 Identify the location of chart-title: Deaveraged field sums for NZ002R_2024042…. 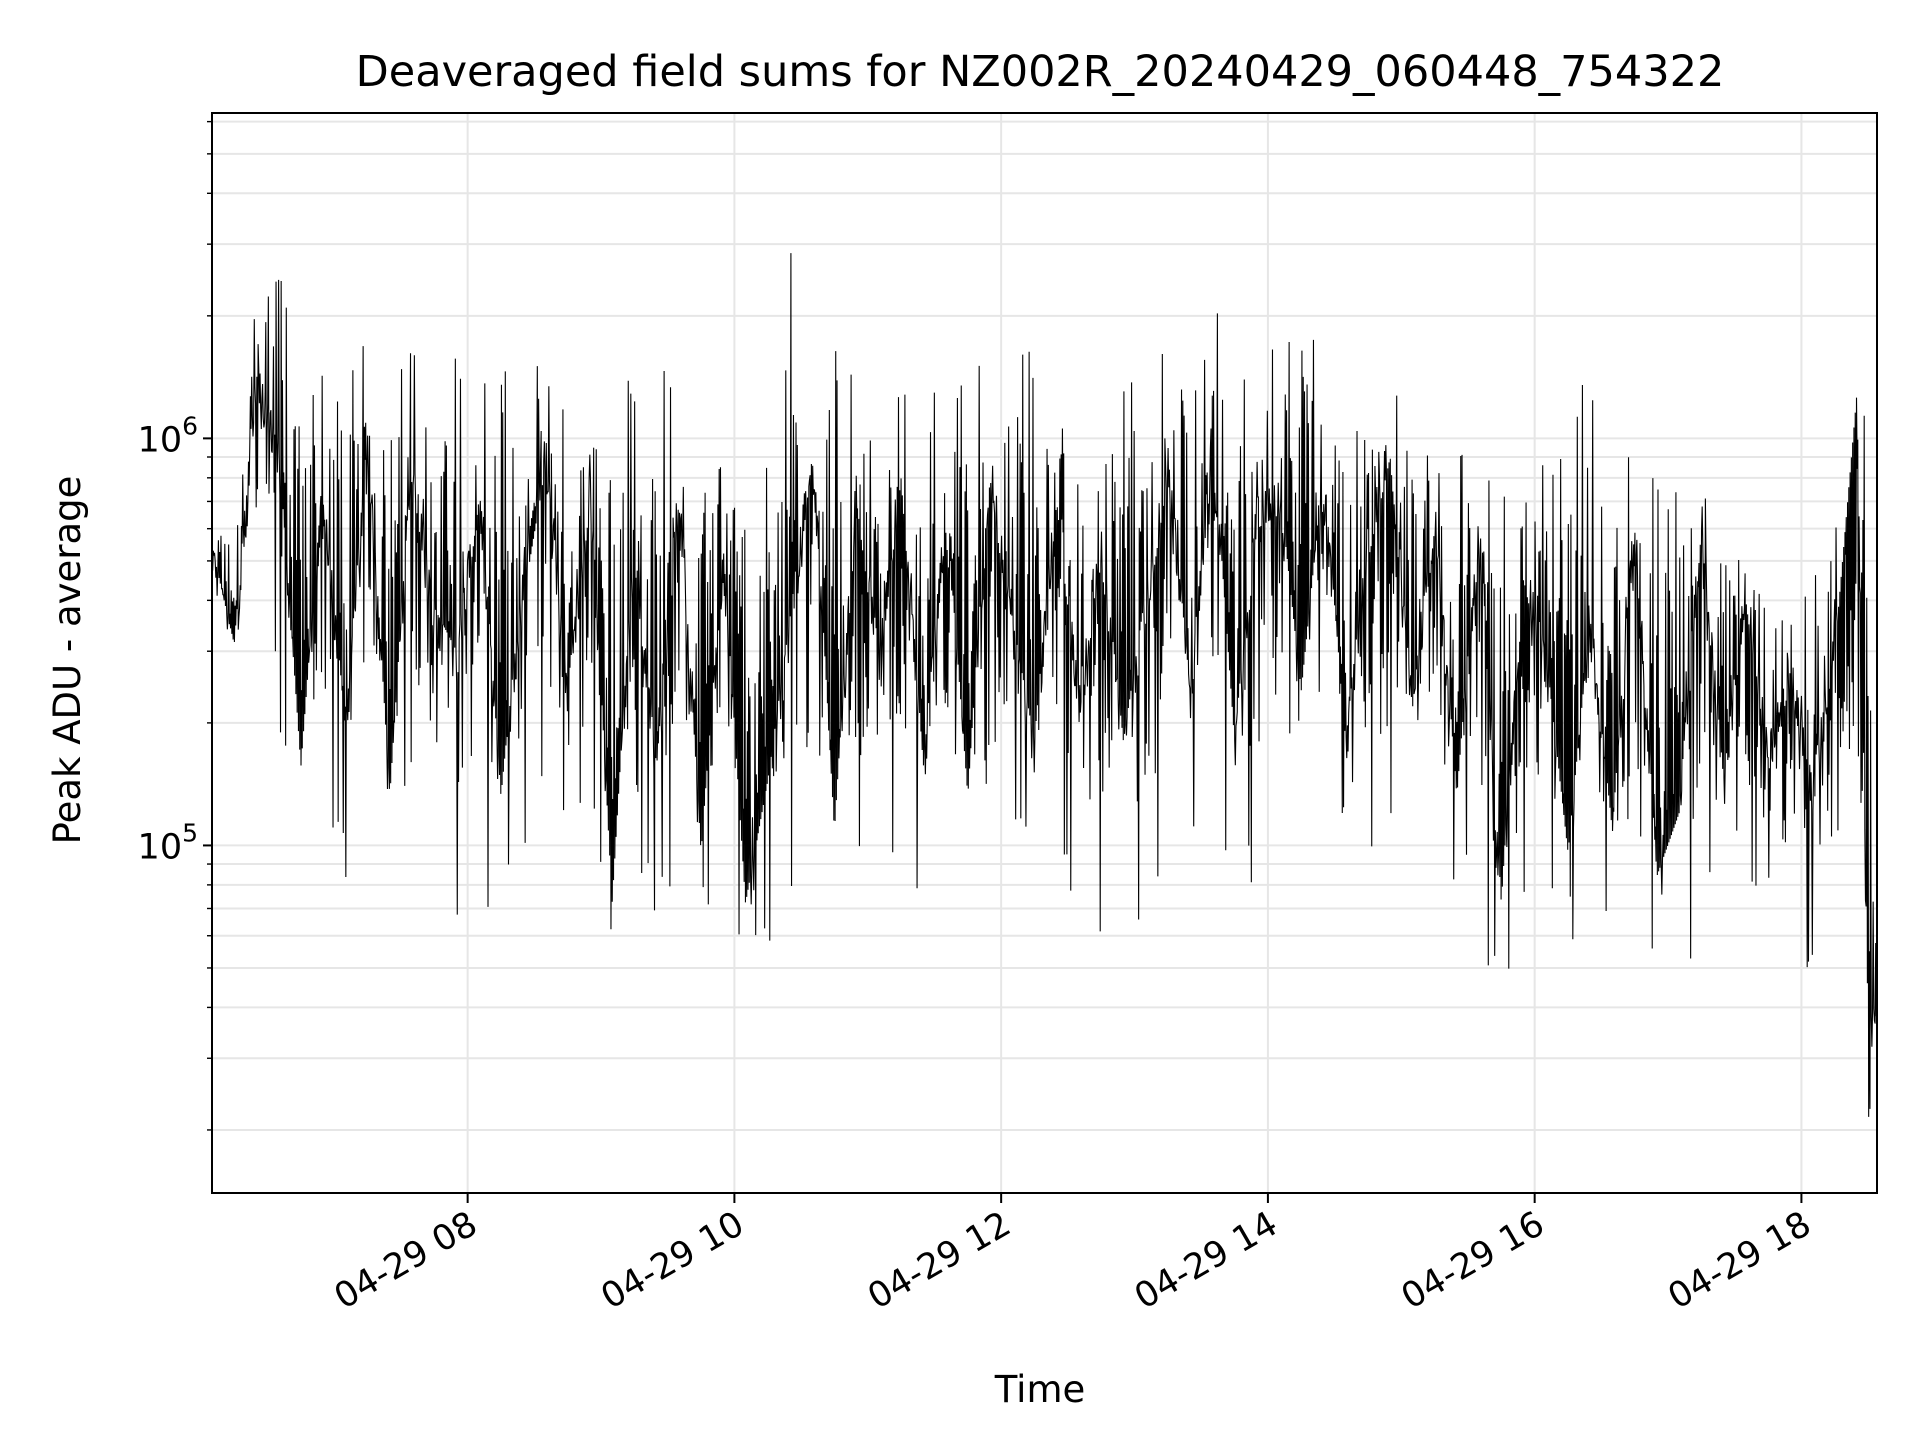
(1040, 72).